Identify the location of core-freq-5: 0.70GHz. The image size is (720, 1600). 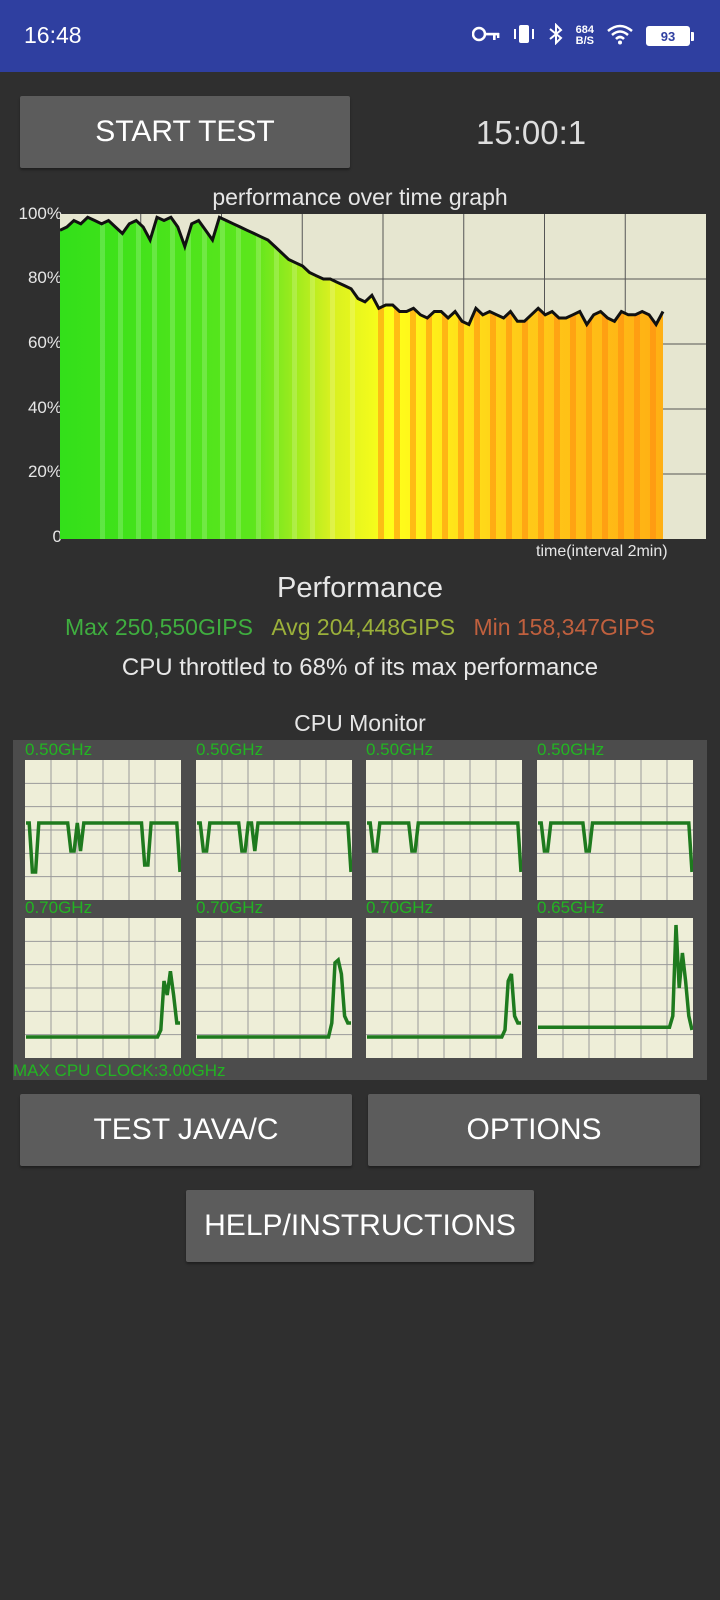
(230, 907).